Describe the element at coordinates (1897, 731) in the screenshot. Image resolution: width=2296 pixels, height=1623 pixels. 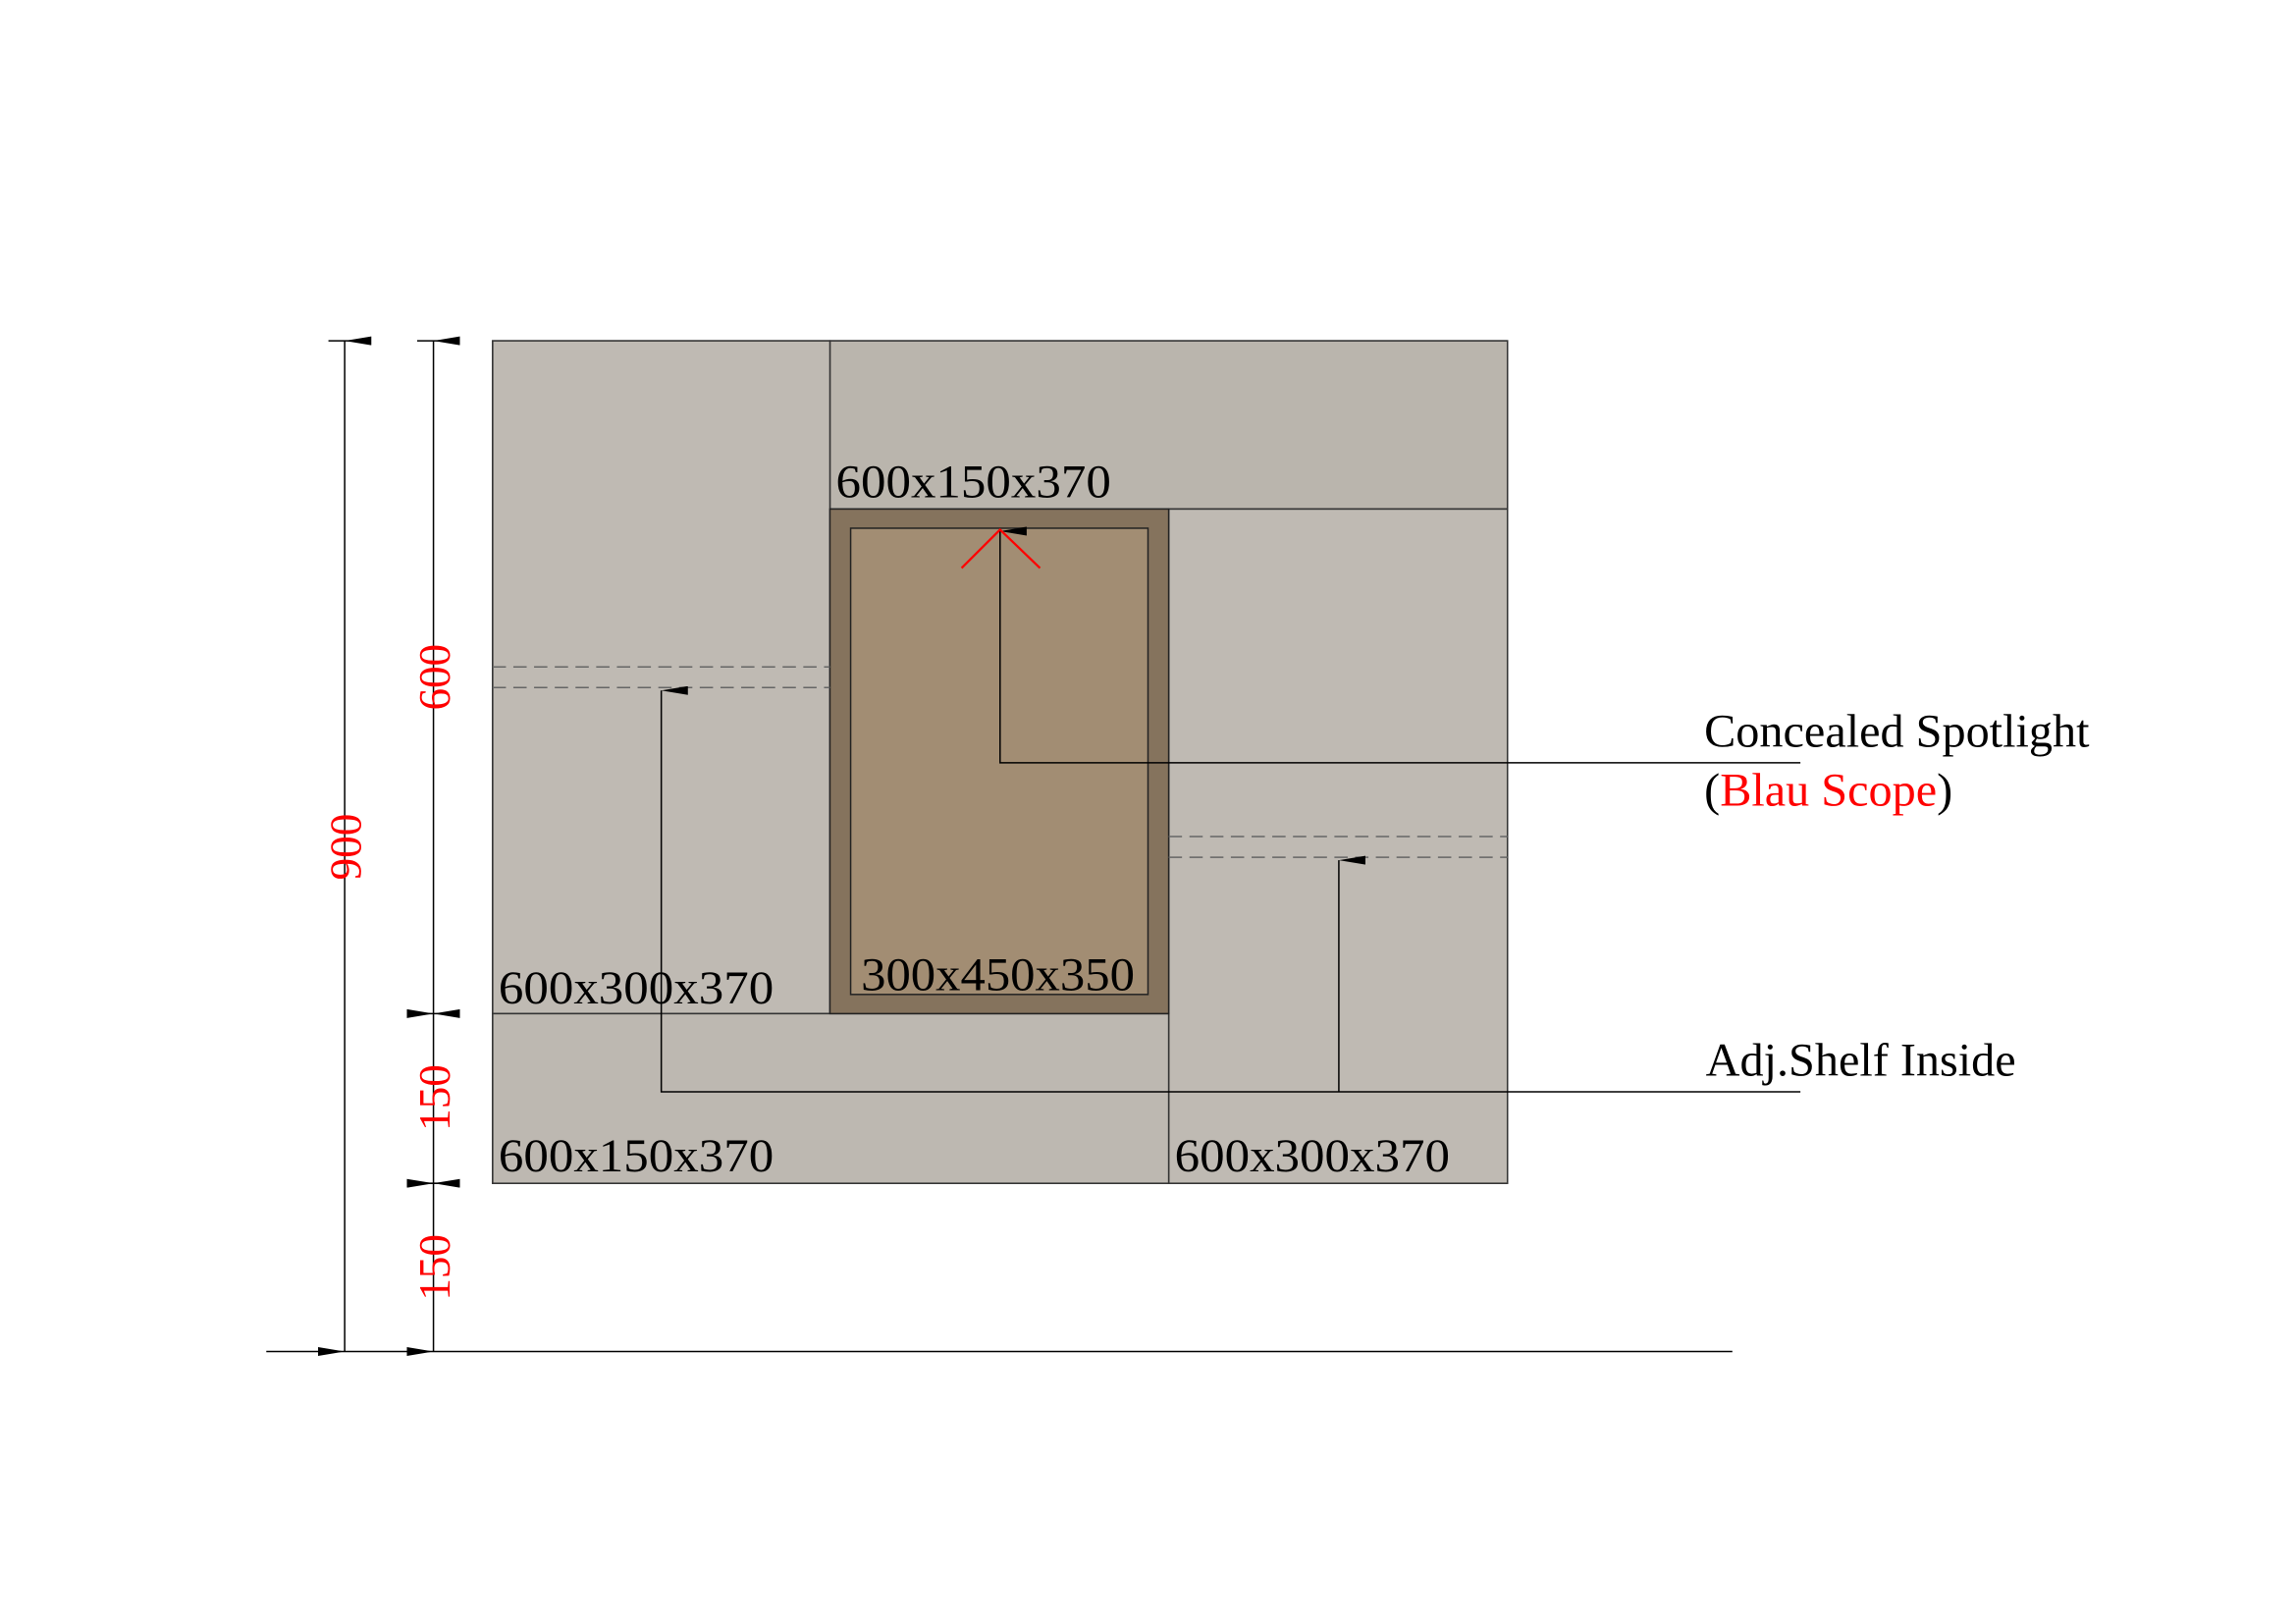
I see `note-spotlight: Concealed Spotlight` at that location.